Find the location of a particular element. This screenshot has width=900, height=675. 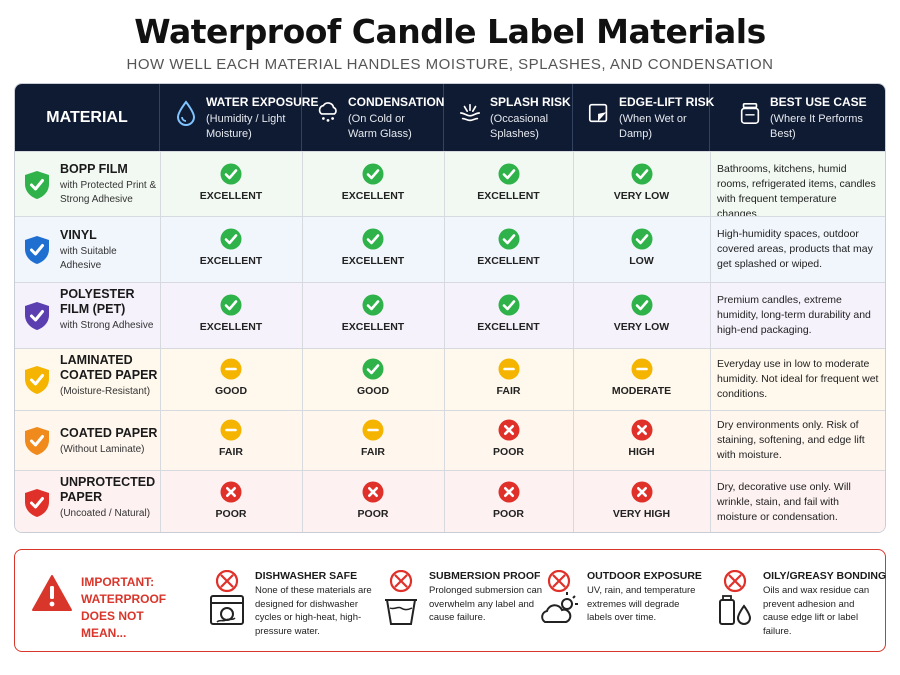

splash-icon is located at coordinates (470, 112).